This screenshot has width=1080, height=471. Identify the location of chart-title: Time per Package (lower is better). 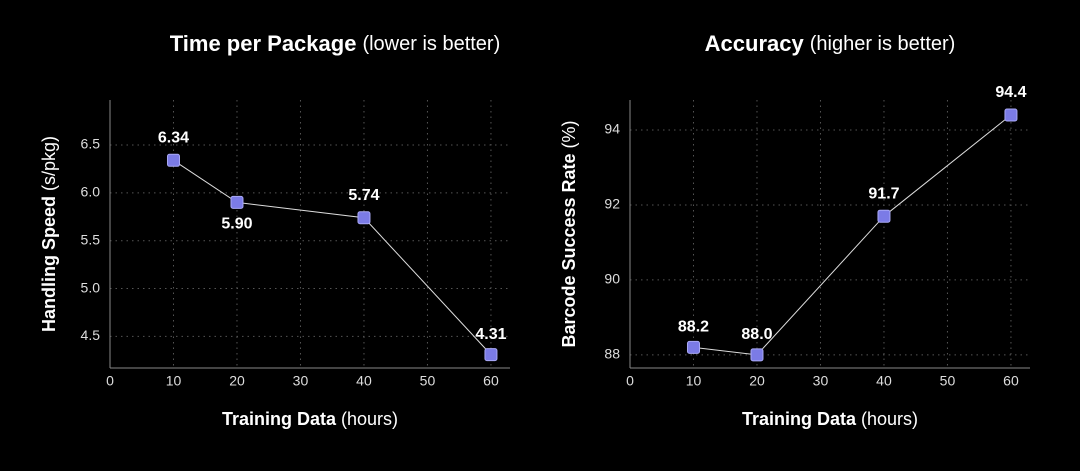
(335, 43).